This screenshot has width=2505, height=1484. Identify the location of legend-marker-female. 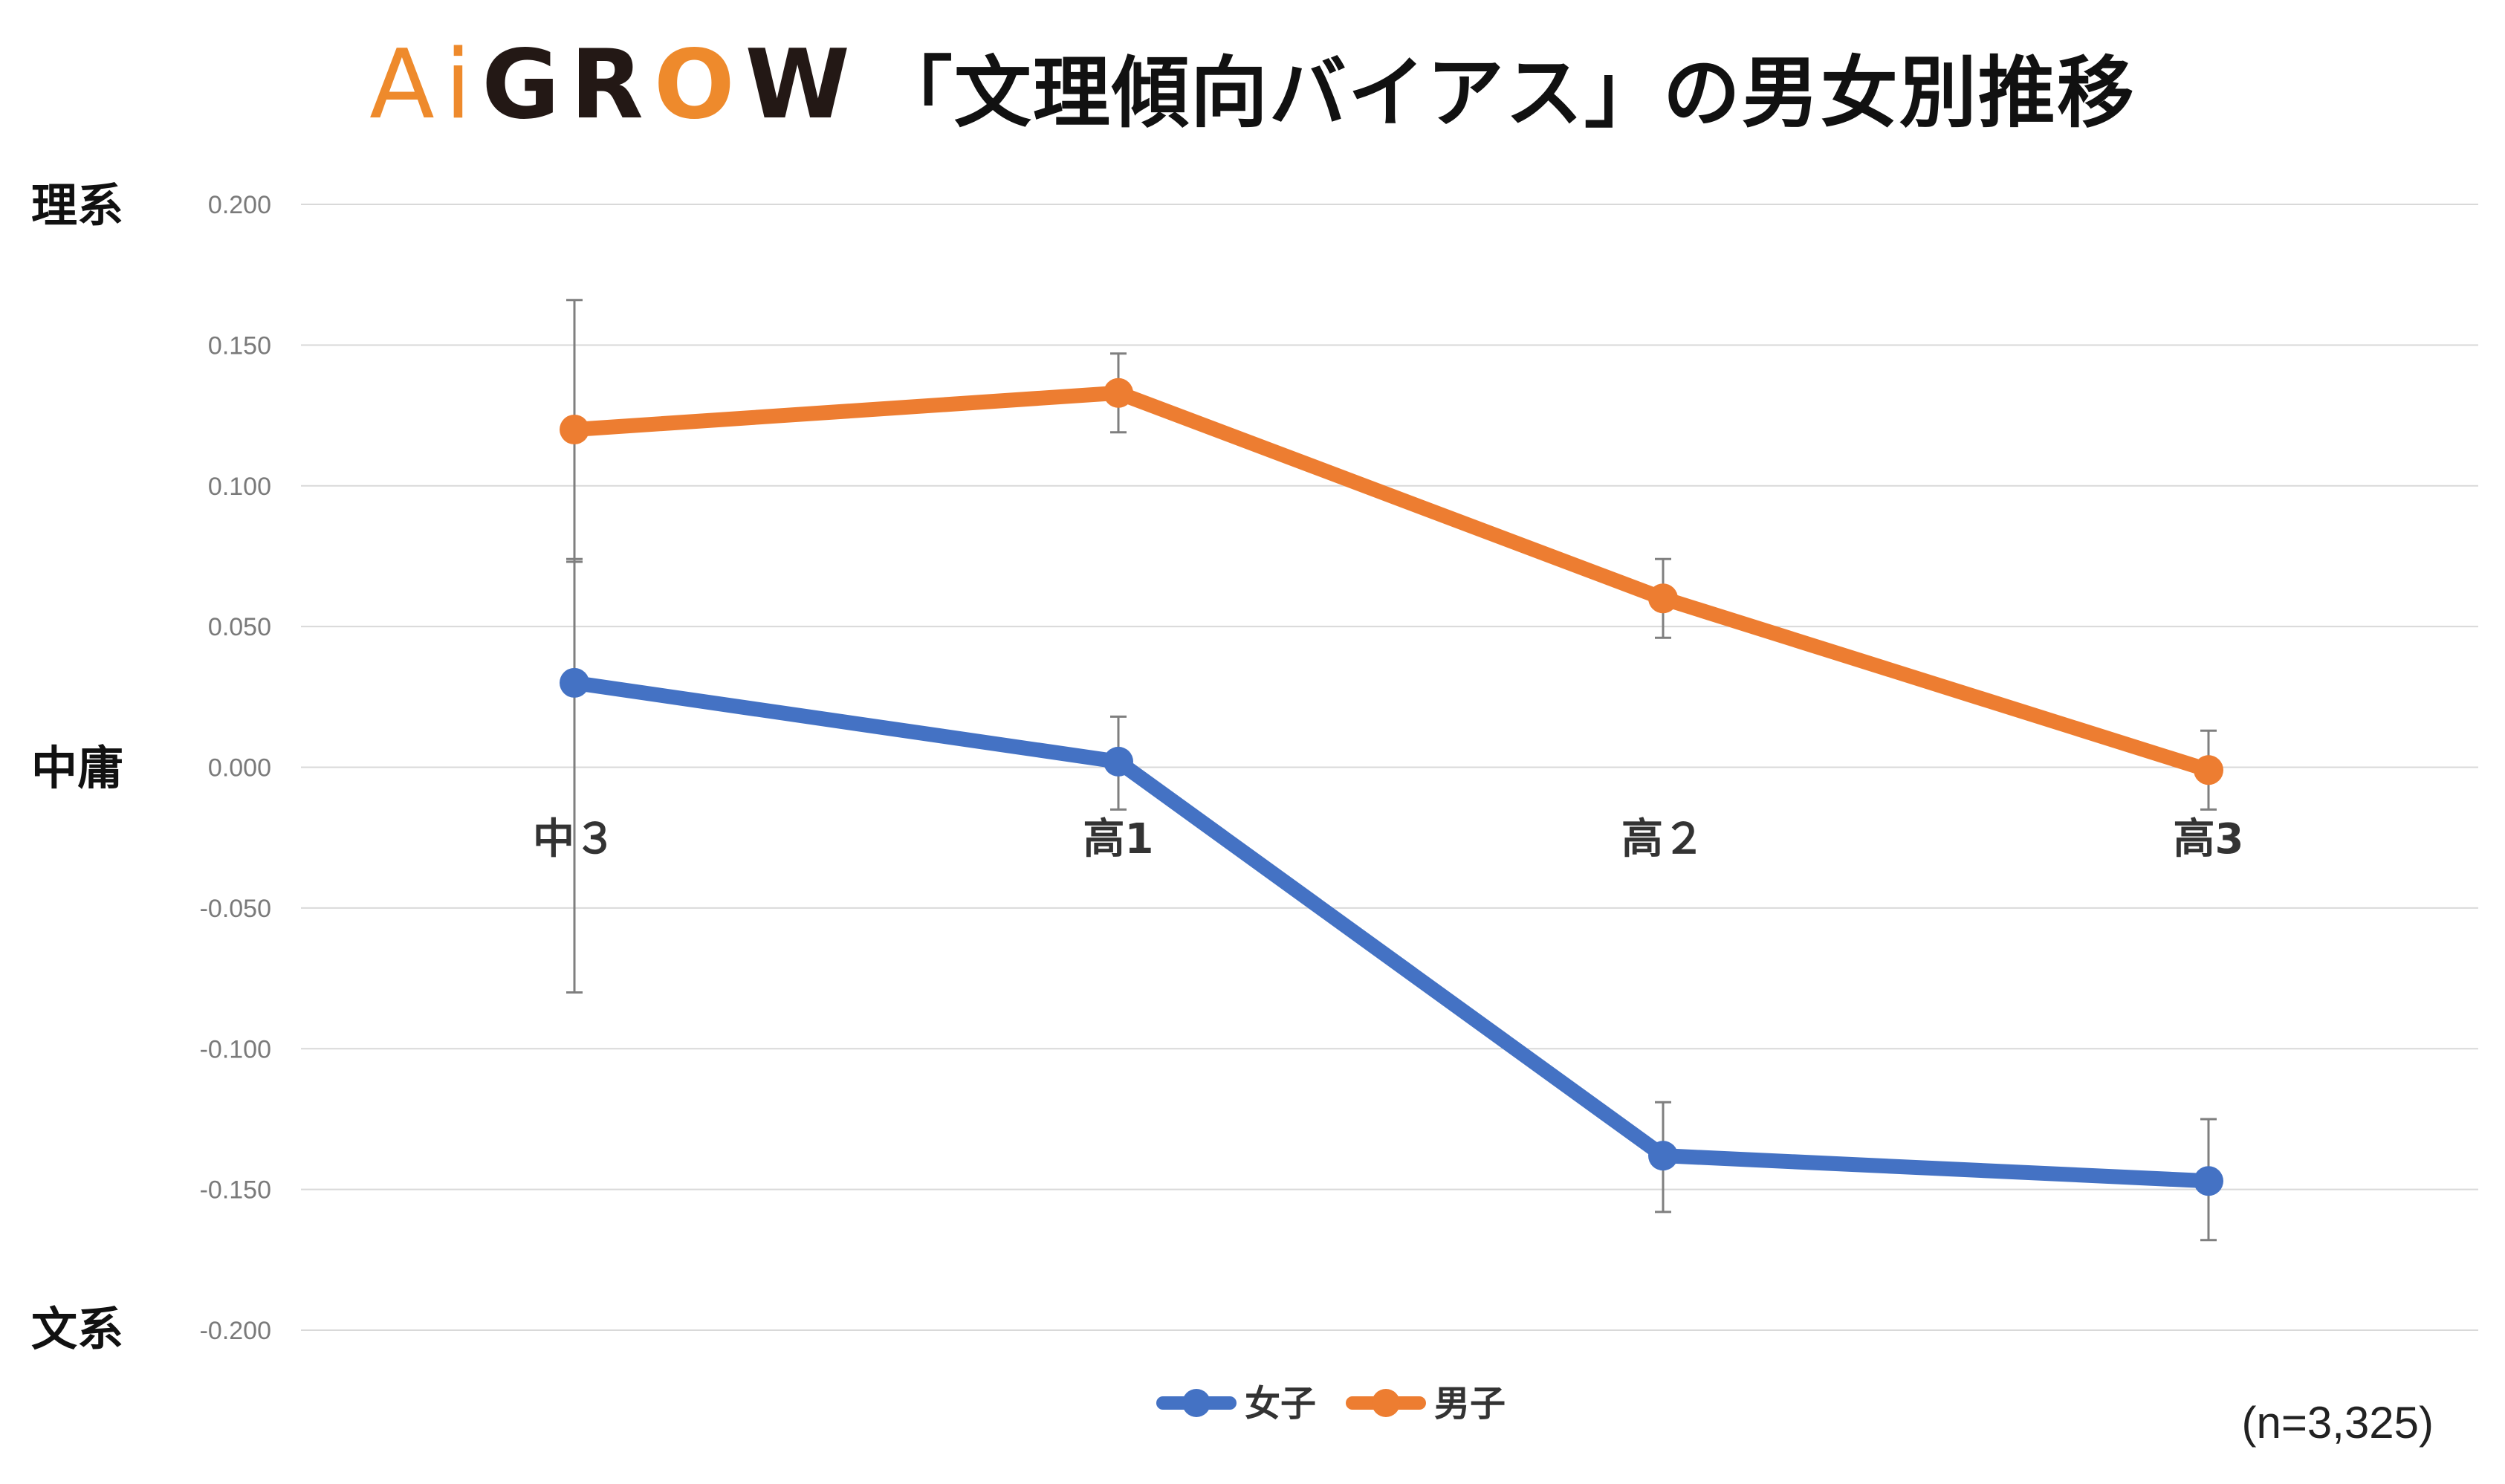
(1196, 1403).